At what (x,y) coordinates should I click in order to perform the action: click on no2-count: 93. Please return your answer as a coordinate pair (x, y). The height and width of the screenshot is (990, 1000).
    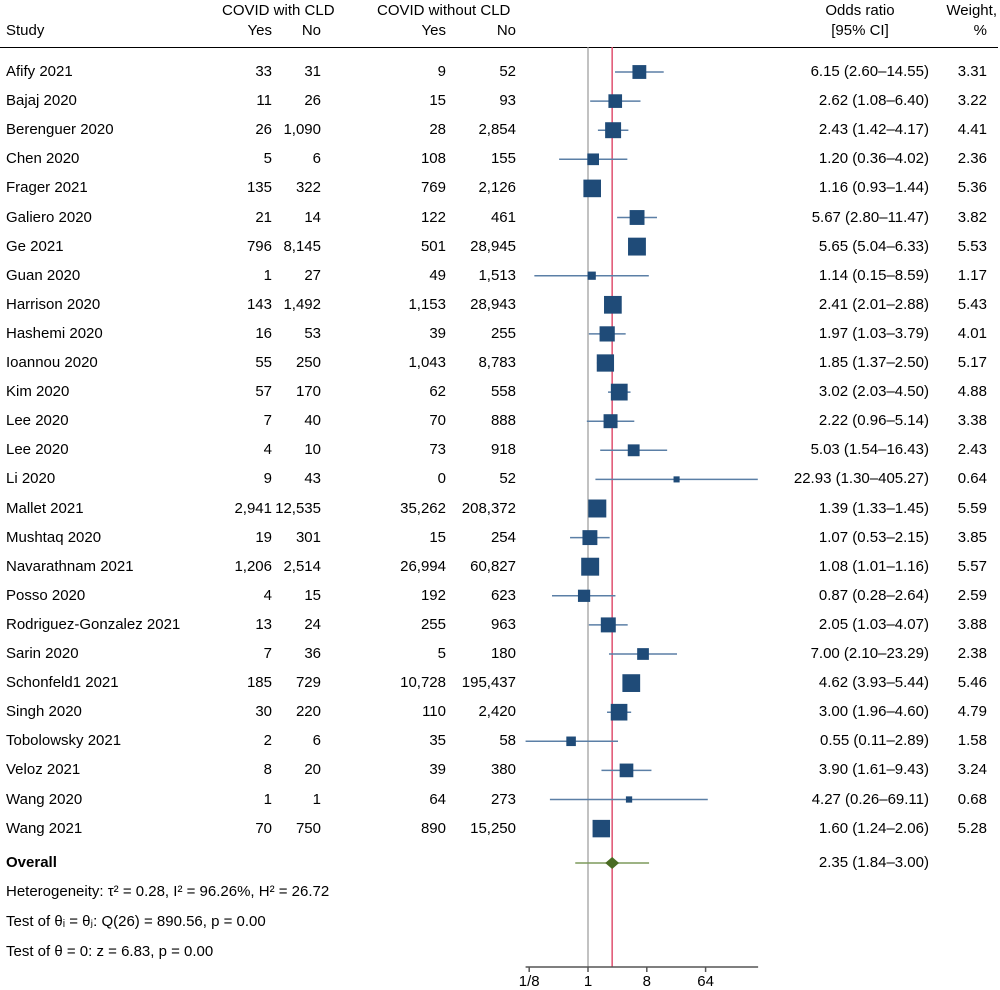
    Looking at the image, I should click on (507, 101).